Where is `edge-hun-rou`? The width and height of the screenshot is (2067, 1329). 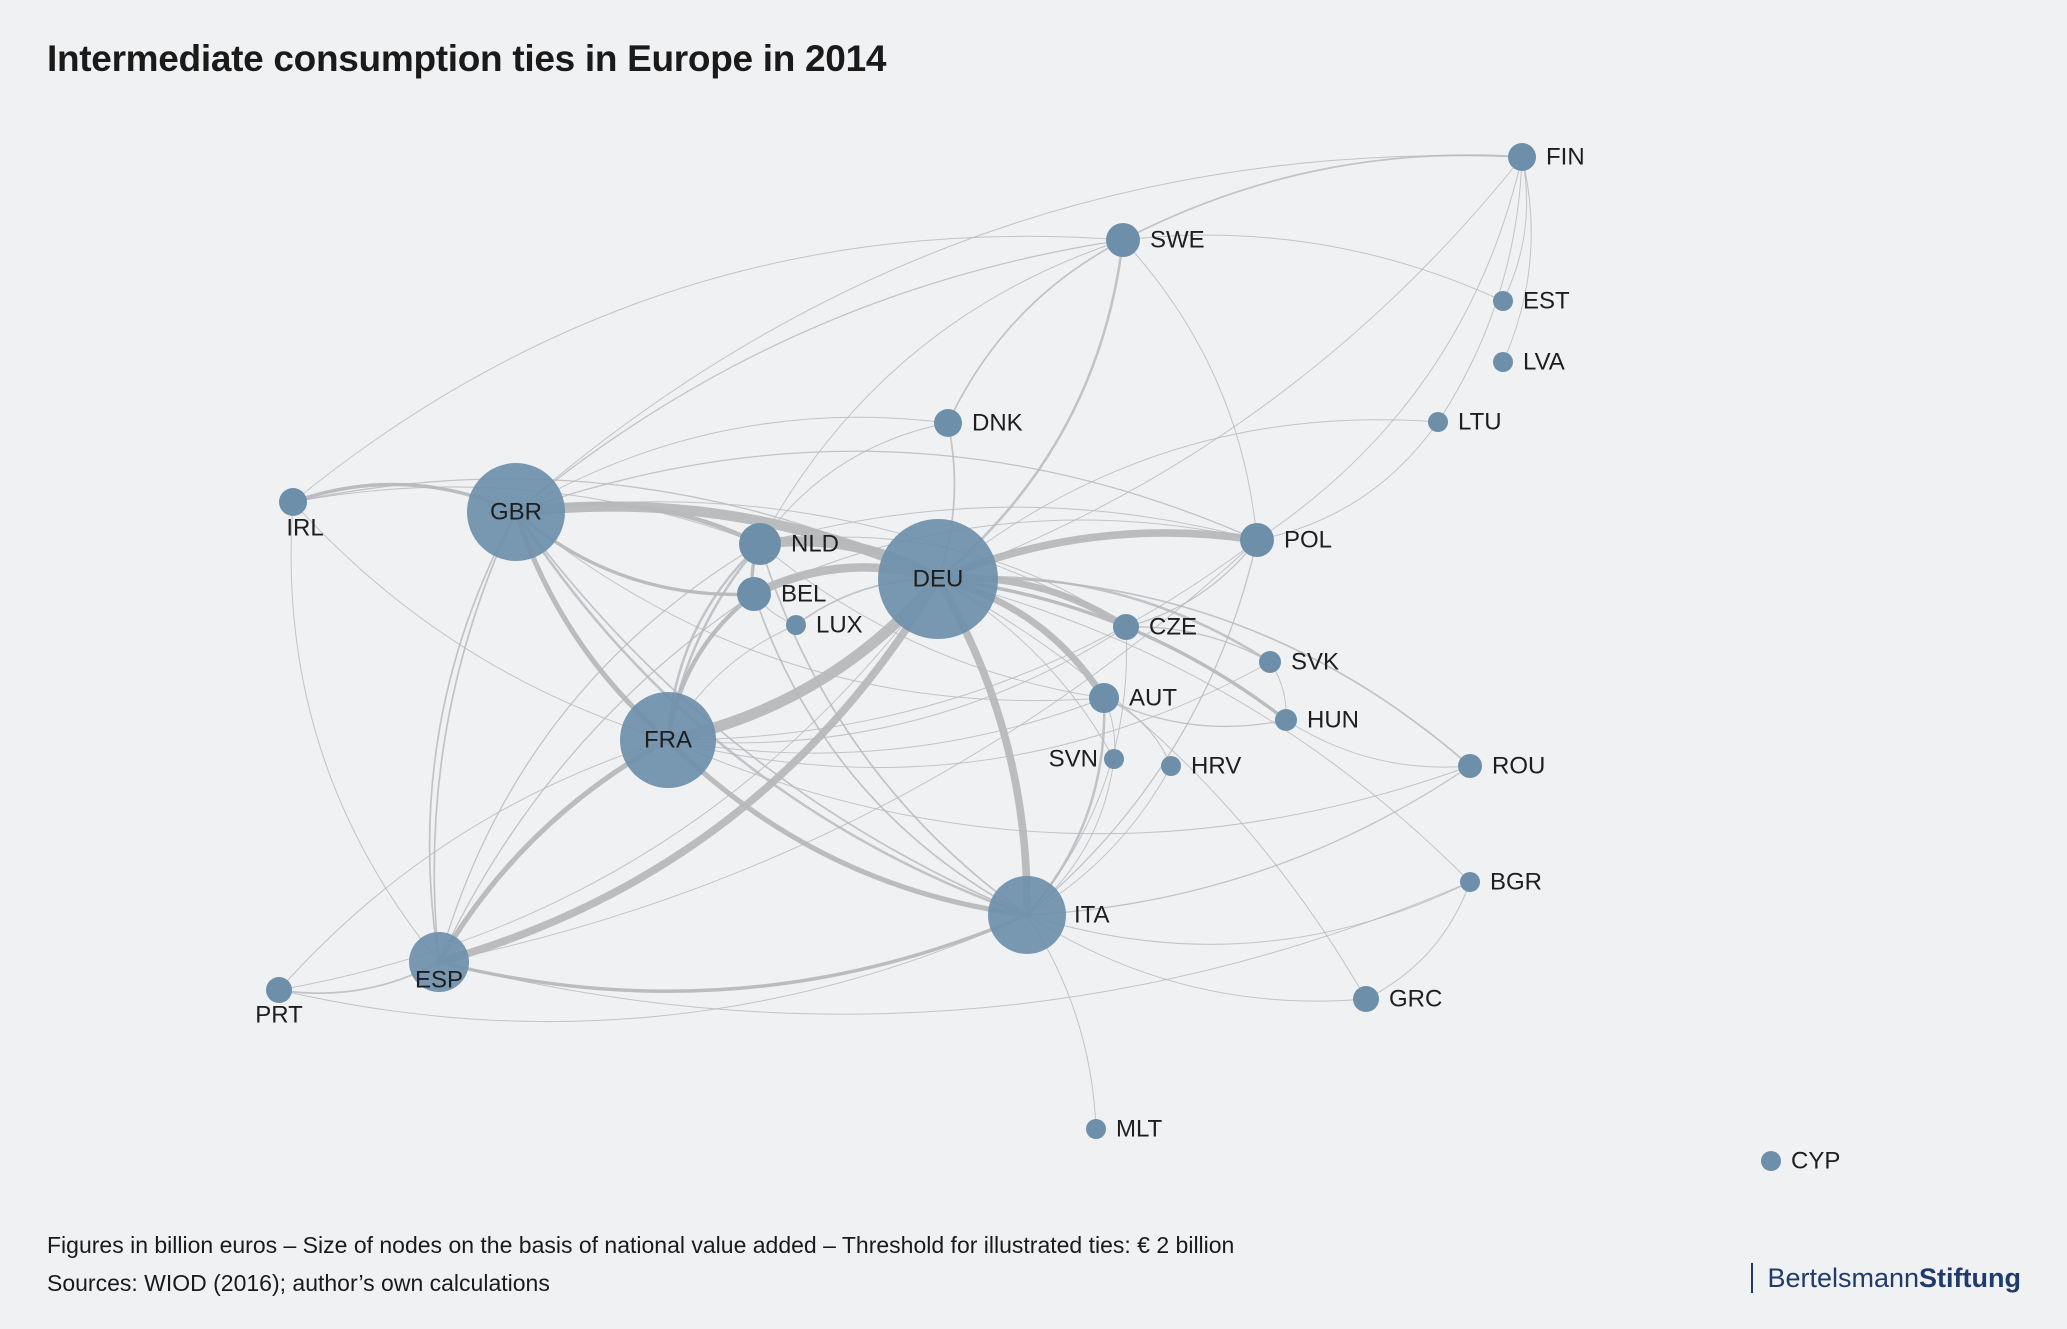 edge-hun-rou is located at coordinates (1378, 743).